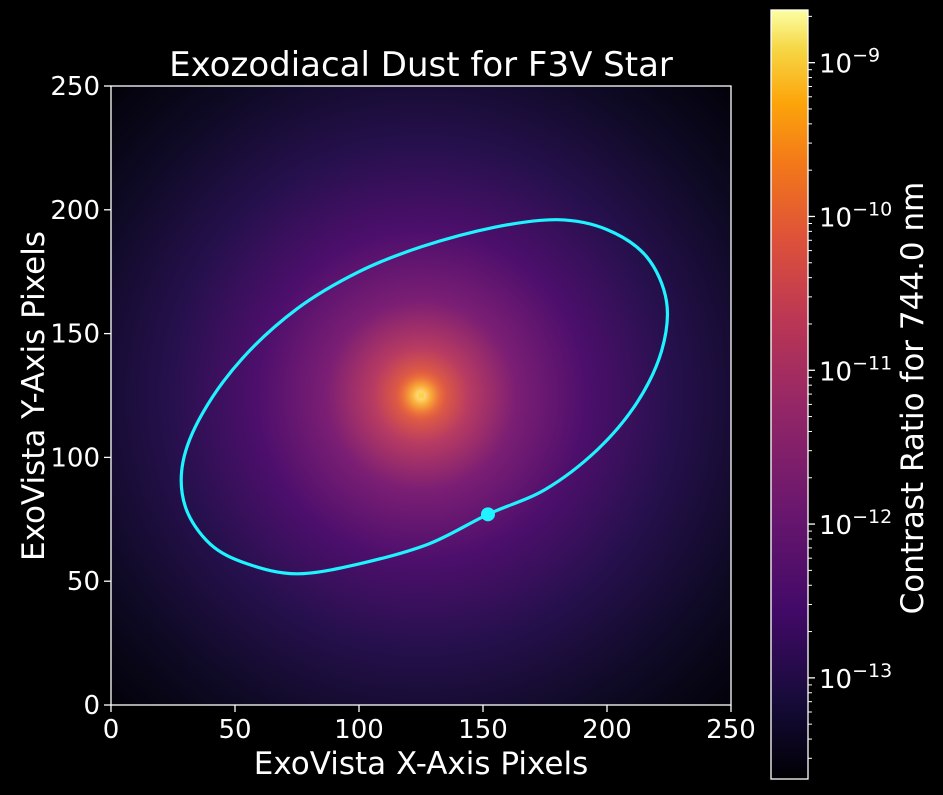 The height and width of the screenshot is (795, 943). What do you see at coordinates (421, 764) in the screenshot?
I see `x-axis-label: ExoVista X-Axis Pixels` at bounding box center [421, 764].